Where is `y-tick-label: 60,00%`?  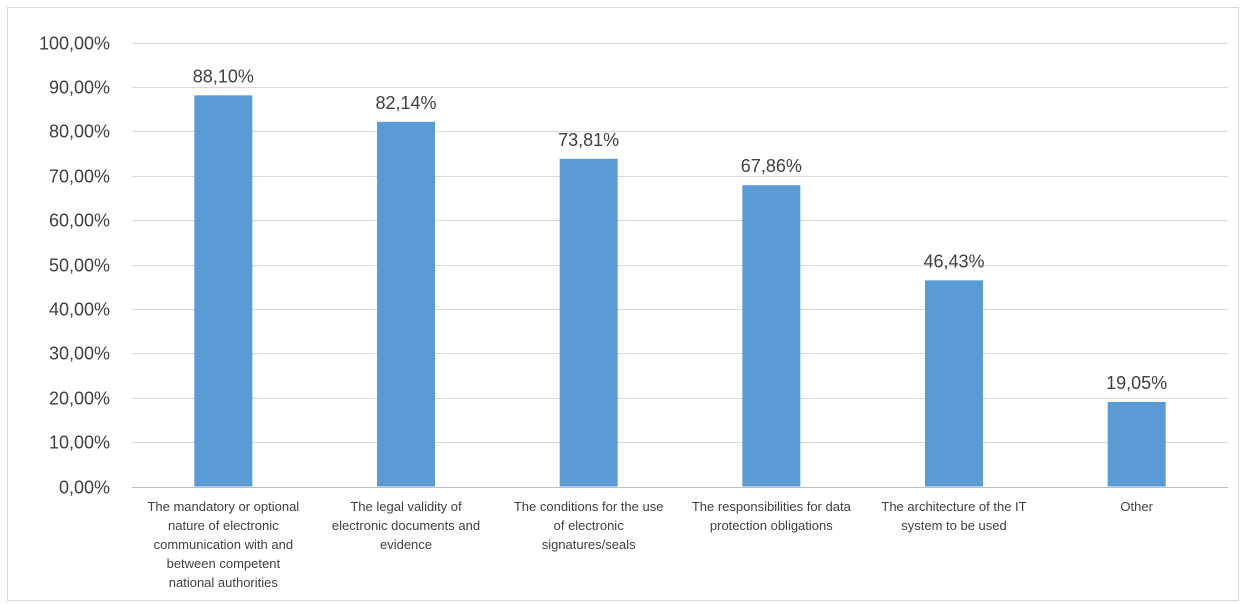
y-tick-label: 60,00% is located at coordinates (79, 221).